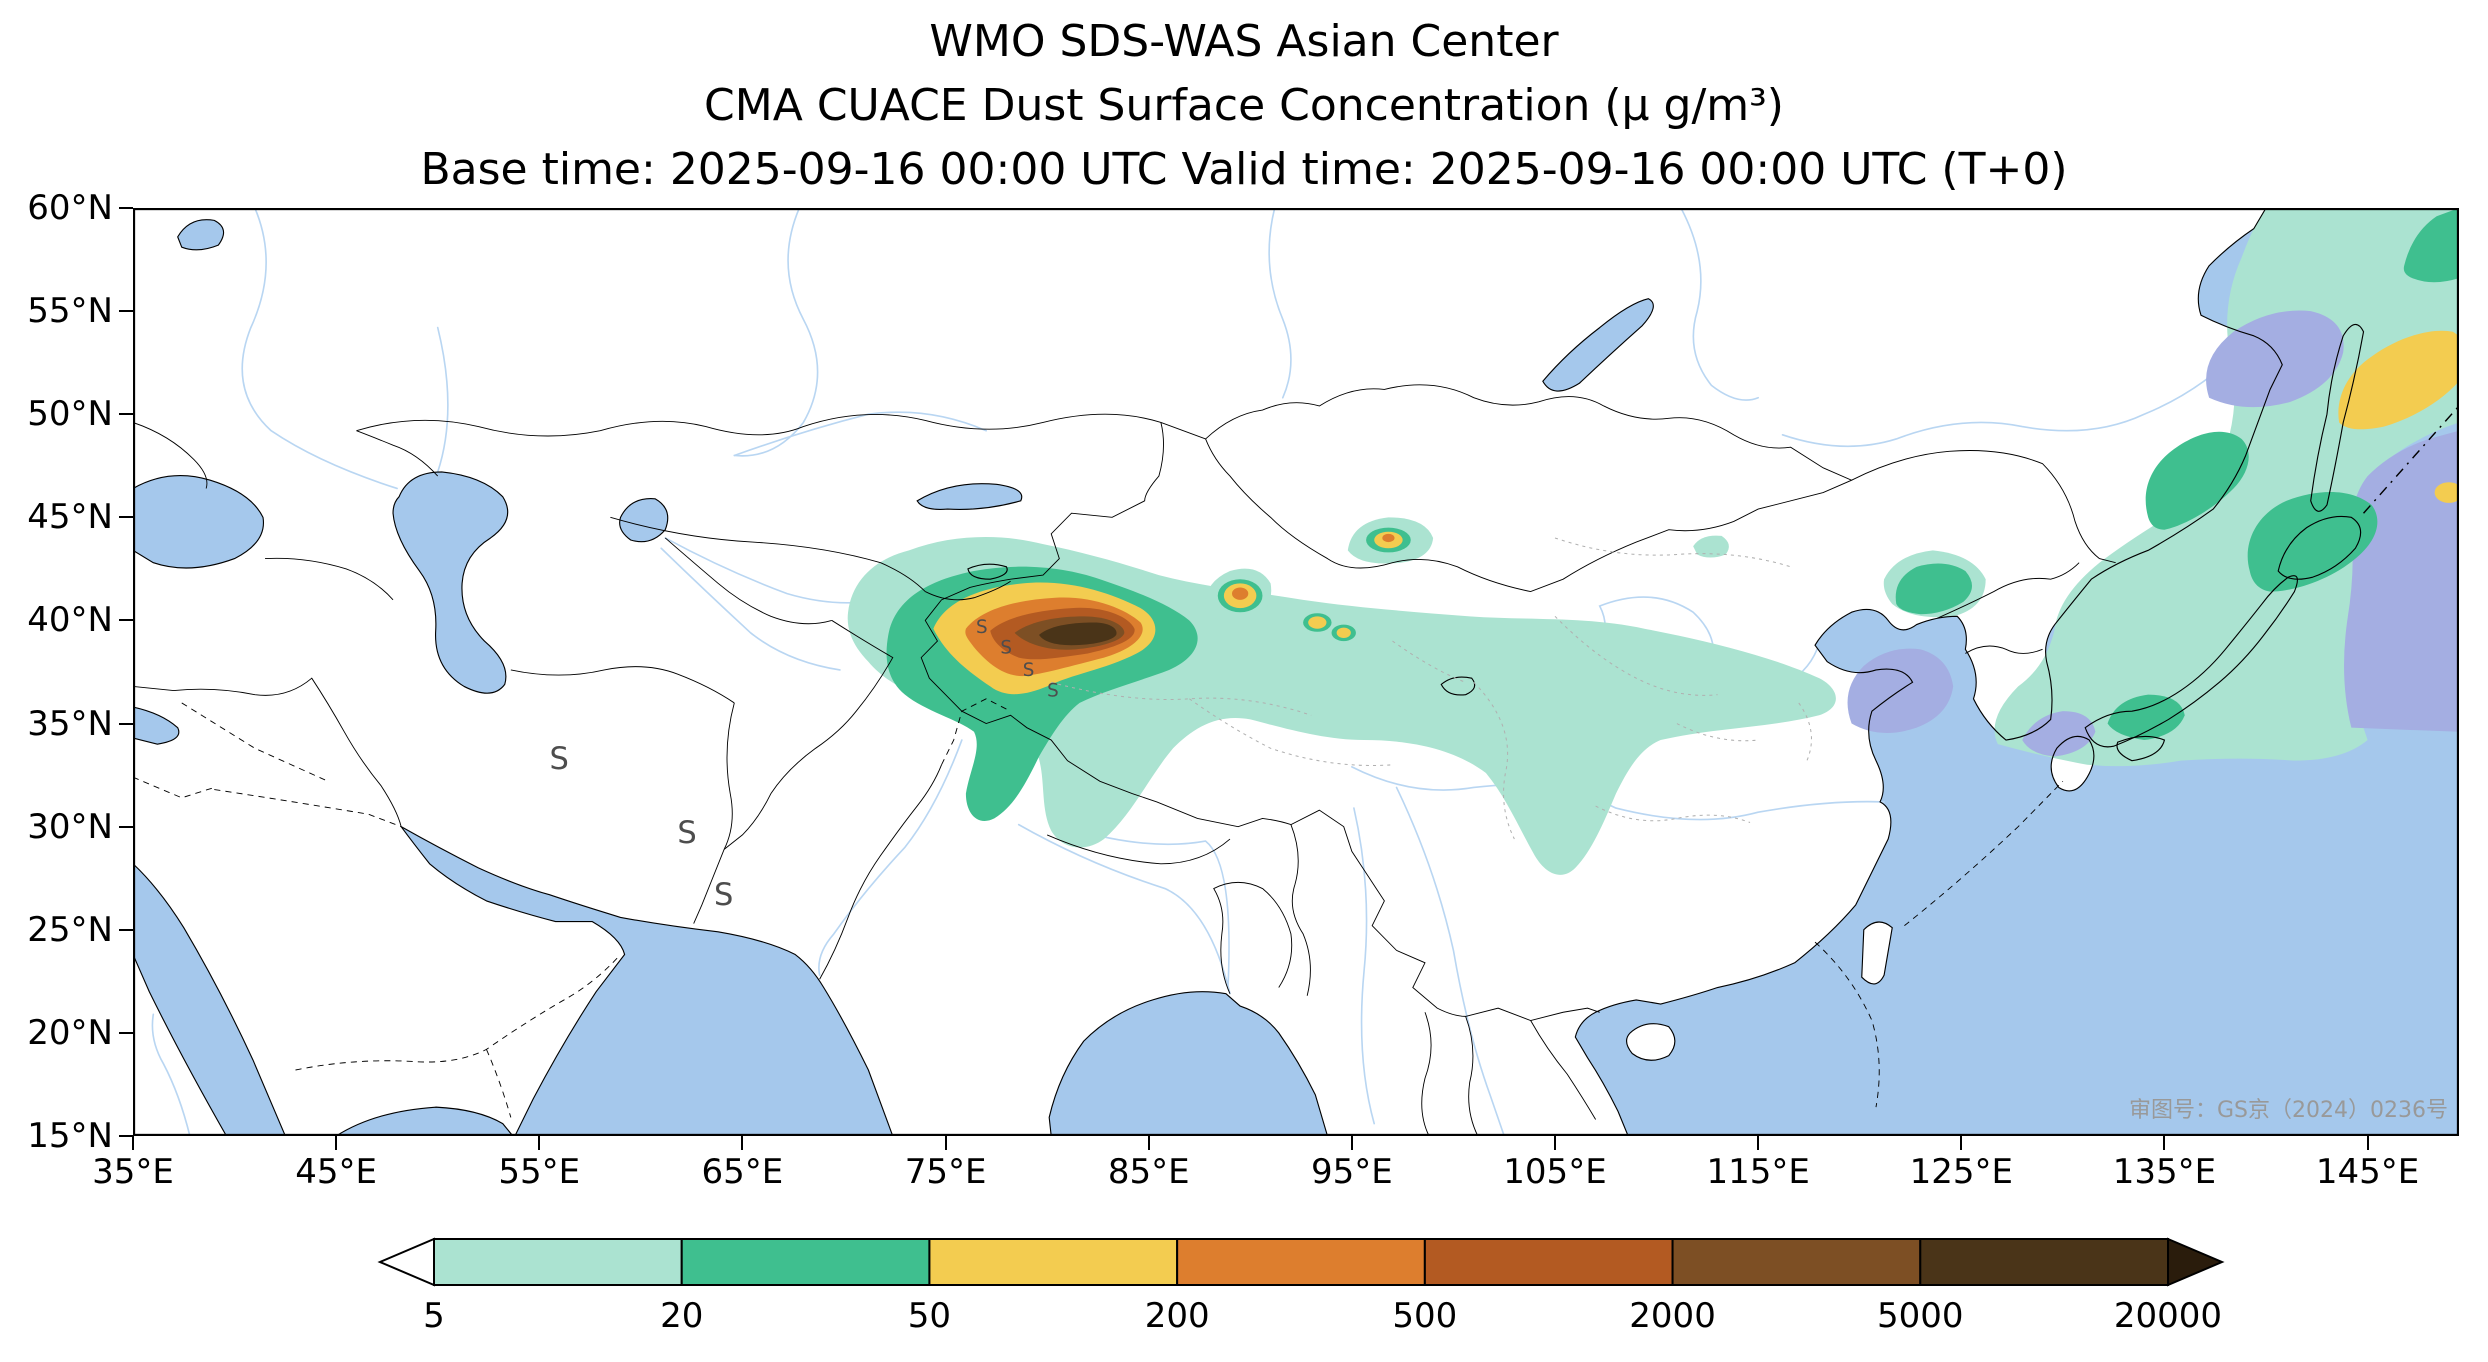 The height and width of the screenshot is (1362, 2488). Describe the element at coordinates (424, 1121) in the screenshot. I see `gulf-of-aden` at that location.